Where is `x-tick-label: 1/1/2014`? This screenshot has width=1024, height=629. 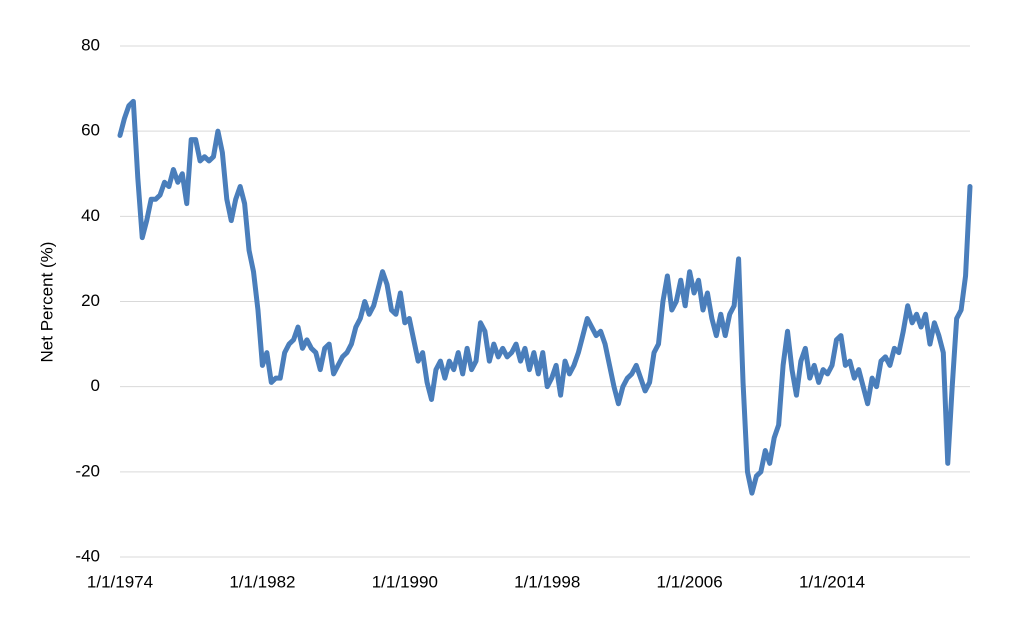 x-tick-label: 1/1/2014 is located at coordinates (832, 581).